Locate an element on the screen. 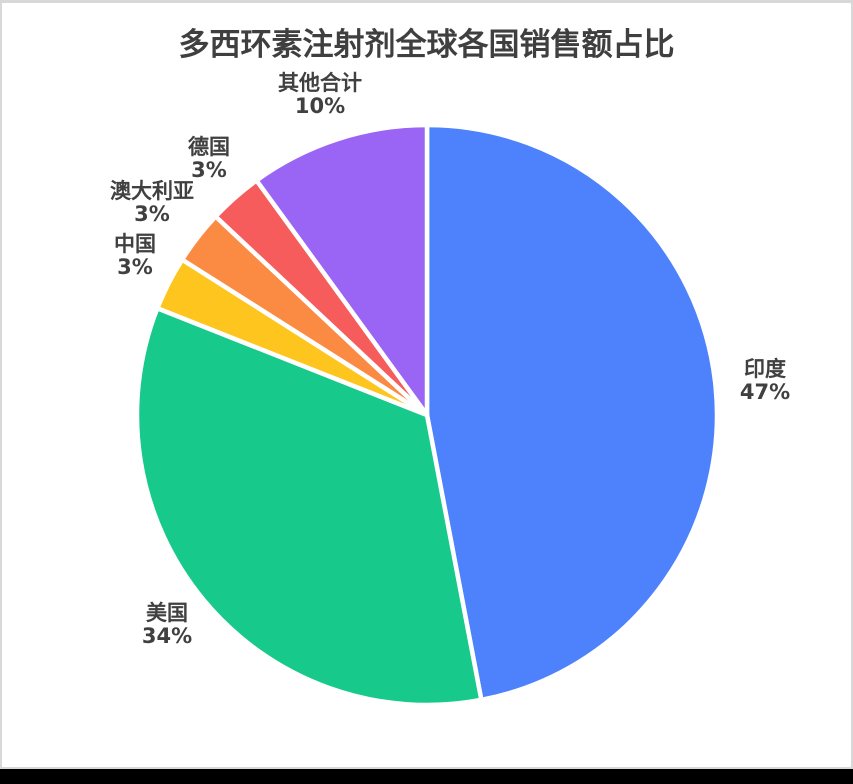  chart-title: 多西环素注射剂全球各国销售额占比 is located at coordinates (426, 45).